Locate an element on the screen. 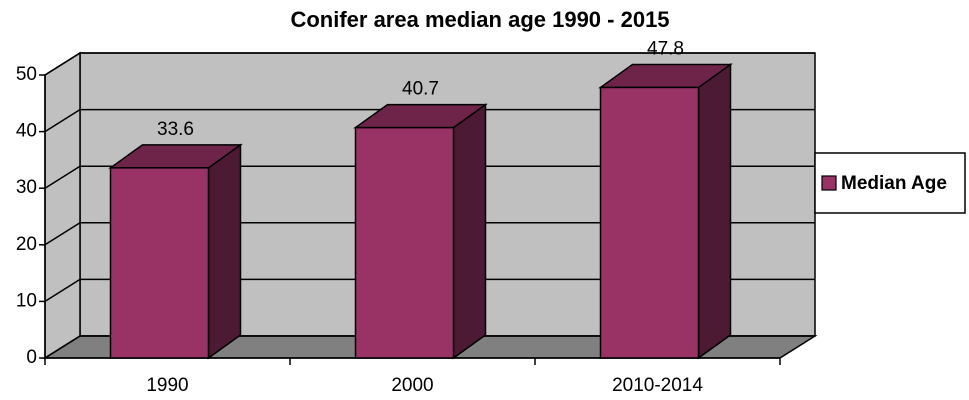 Image resolution: width=969 pixels, height=400 pixels. y-tick-label: 20 is located at coordinates (26, 244).